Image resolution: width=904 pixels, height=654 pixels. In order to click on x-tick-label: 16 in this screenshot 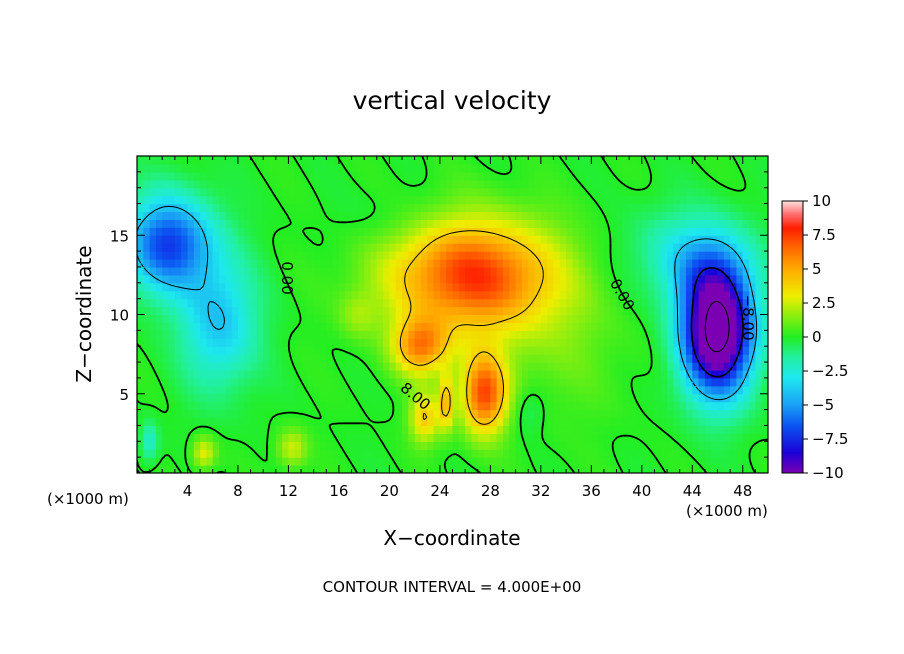, I will do `click(338, 491)`.